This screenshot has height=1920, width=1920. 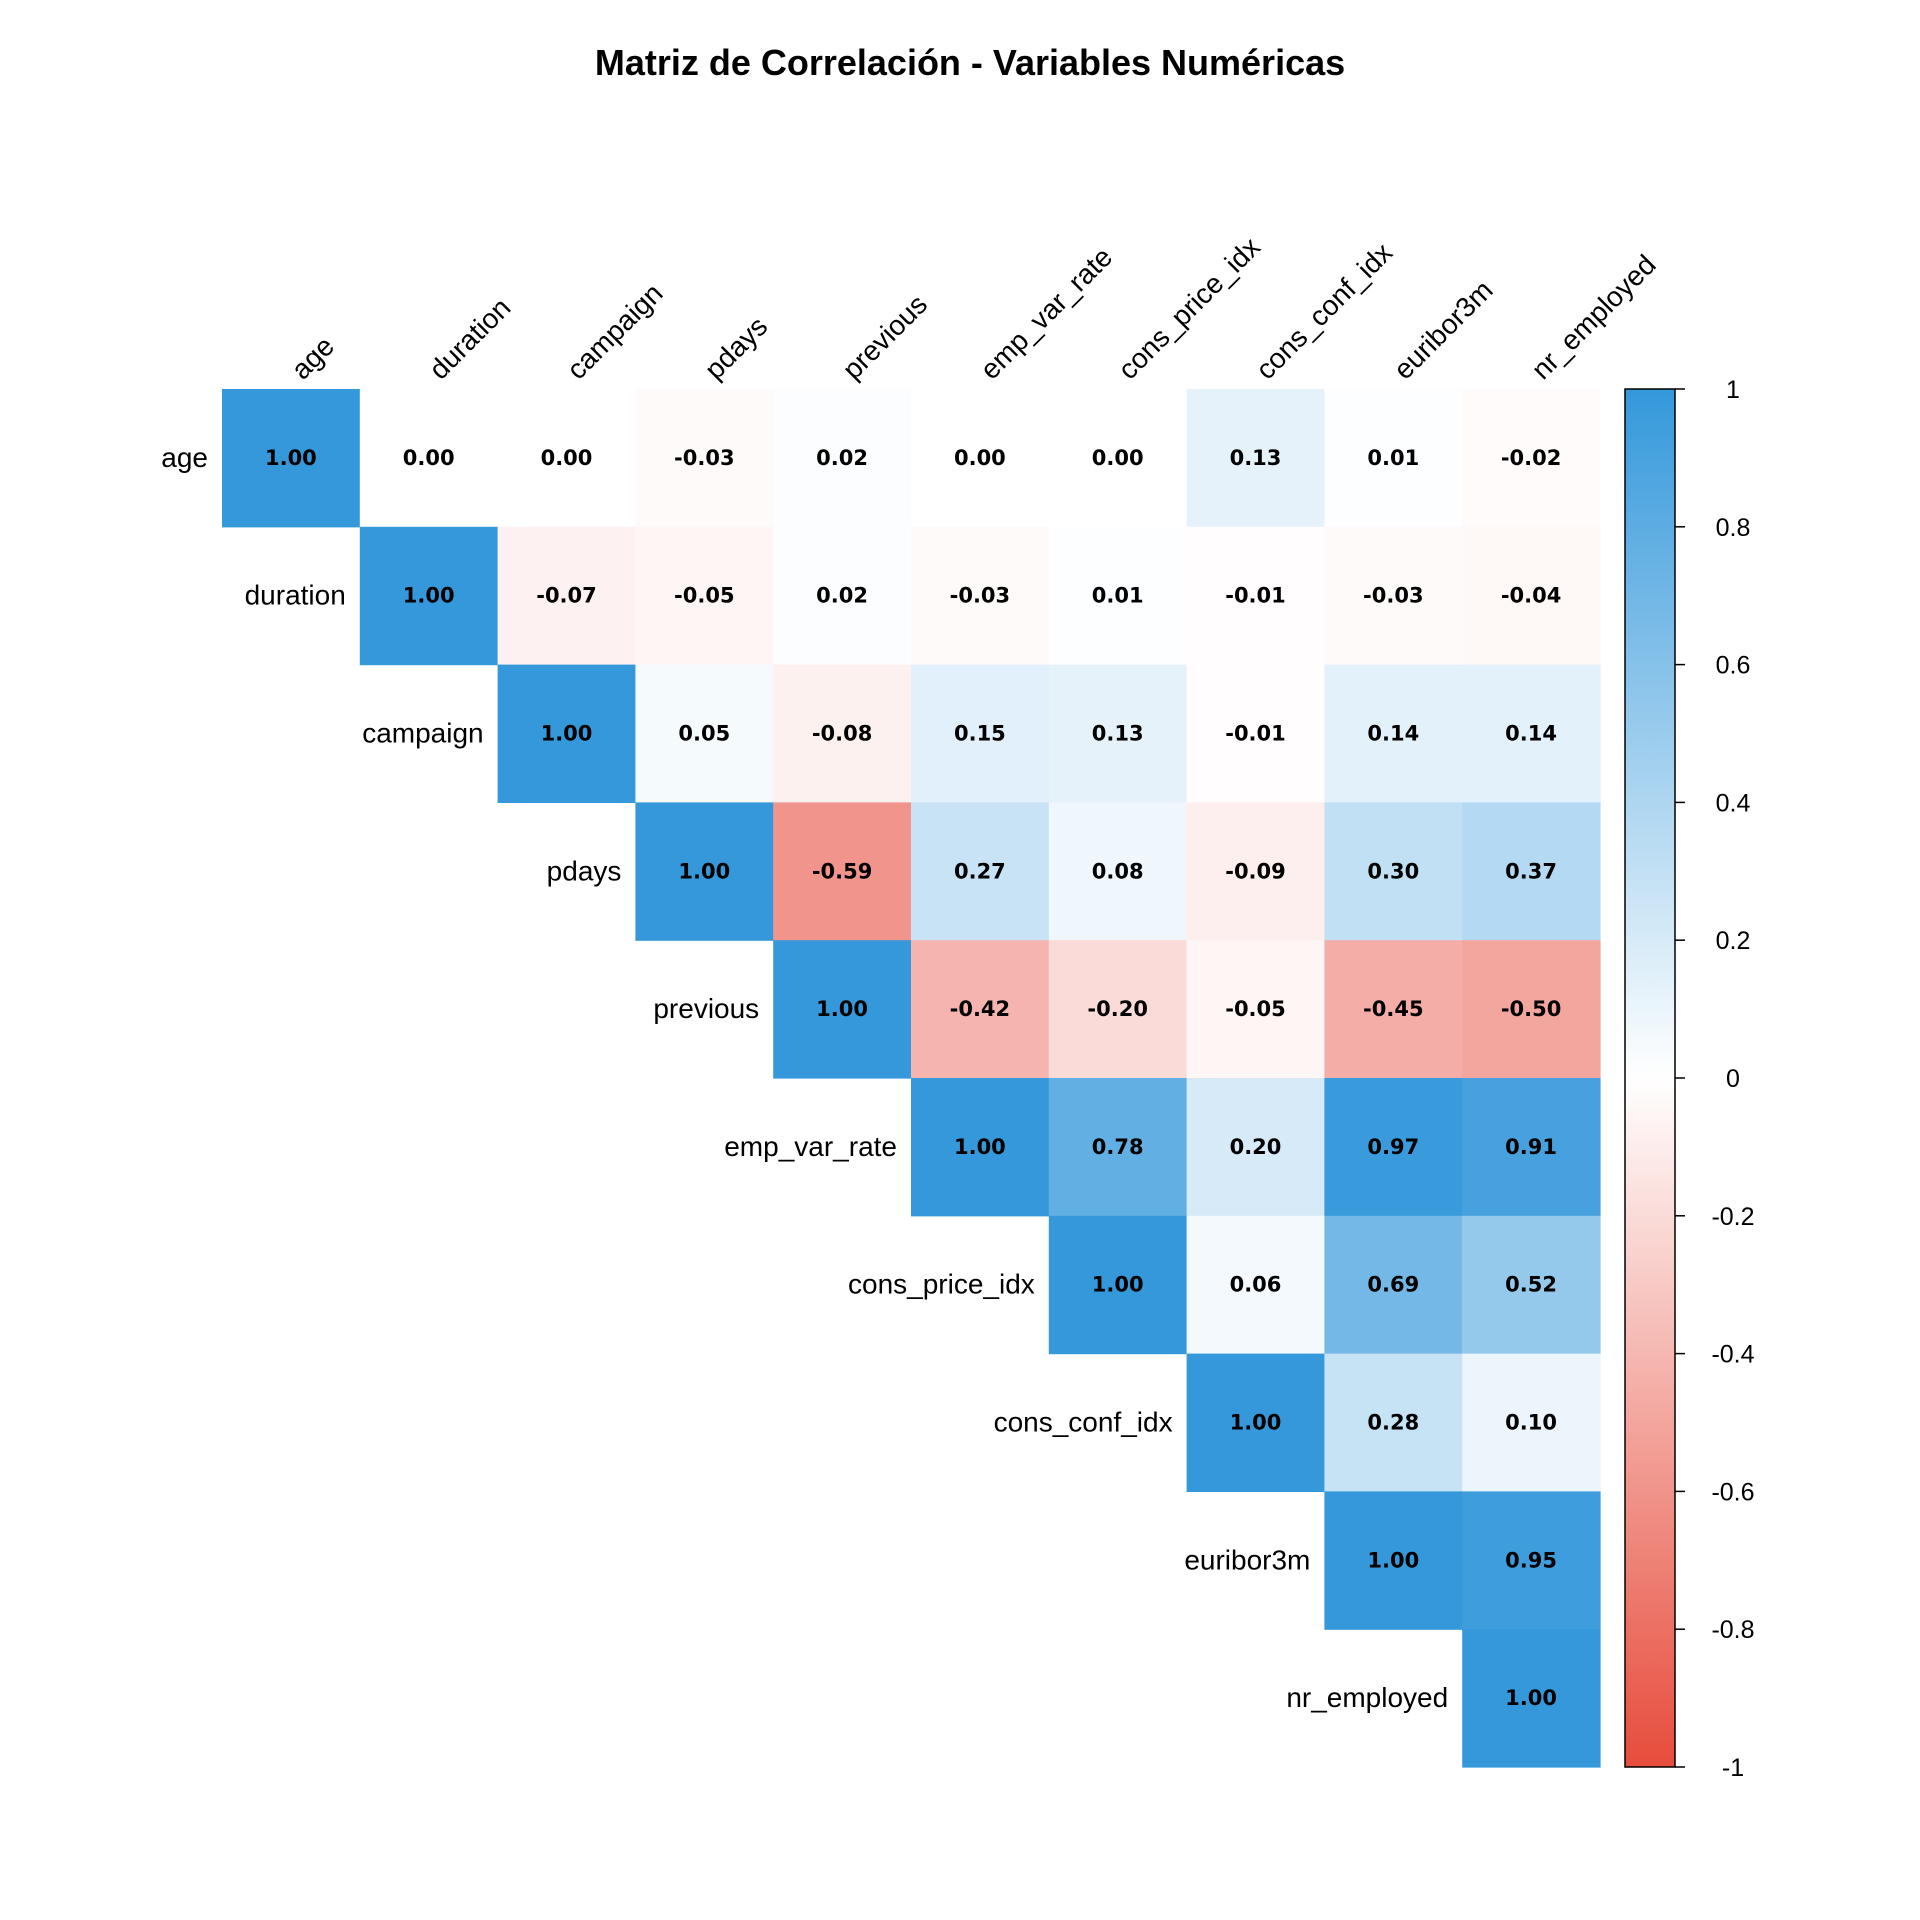 What do you see at coordinates (295, 595) in the screenshot?
I see `row-label-duration: duration` at bounding box center [295, 595].